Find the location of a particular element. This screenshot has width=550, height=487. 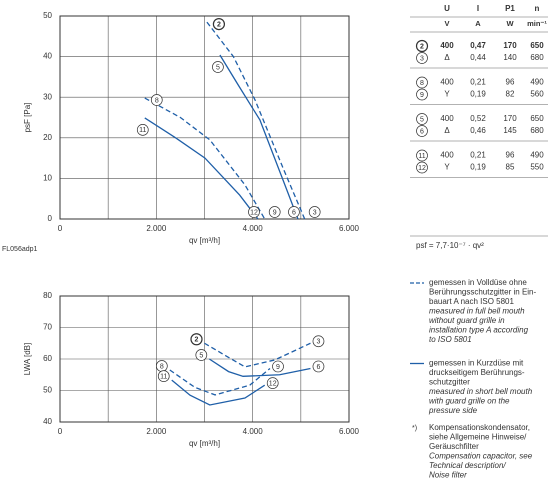

table-unit: A is located at coordinates (478, 23).